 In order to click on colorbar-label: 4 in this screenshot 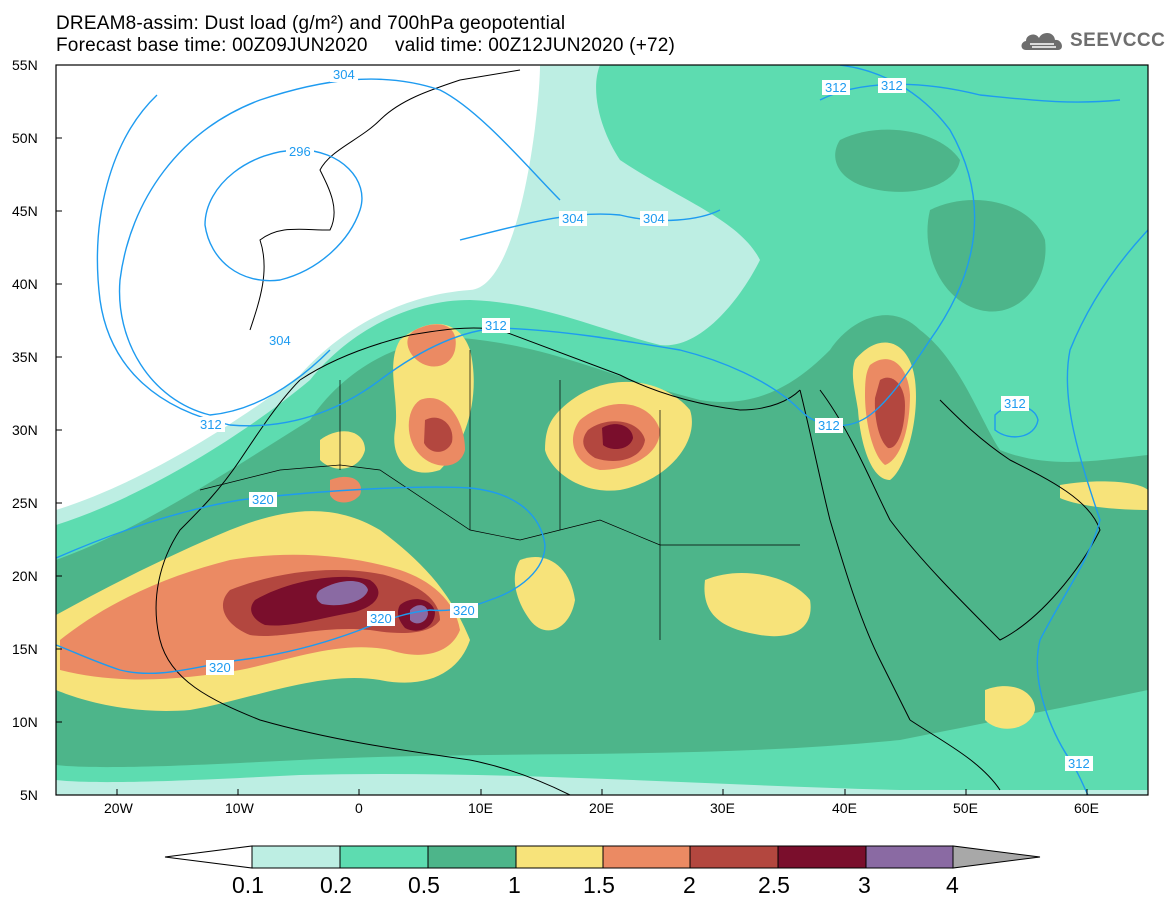, I will do `click(952, 885)`.